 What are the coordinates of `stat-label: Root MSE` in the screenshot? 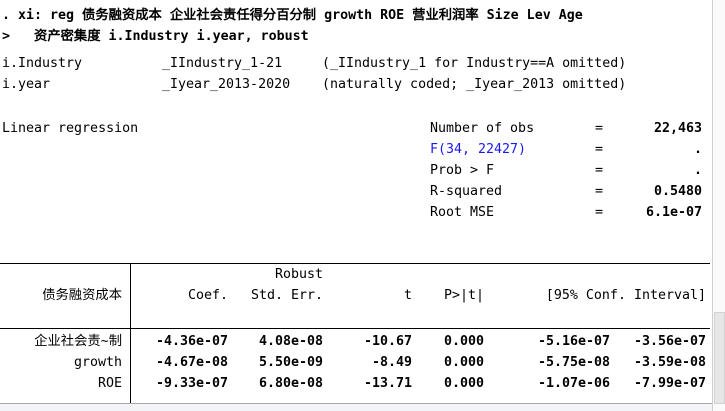 It's located at (462, 212).